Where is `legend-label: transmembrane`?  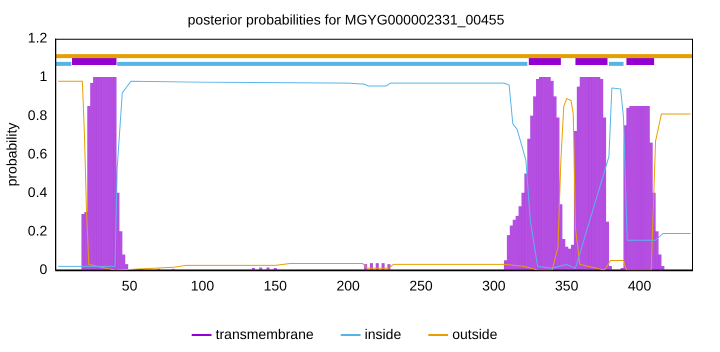 legend-label: transmembrane is located at coordinates (265, 334).